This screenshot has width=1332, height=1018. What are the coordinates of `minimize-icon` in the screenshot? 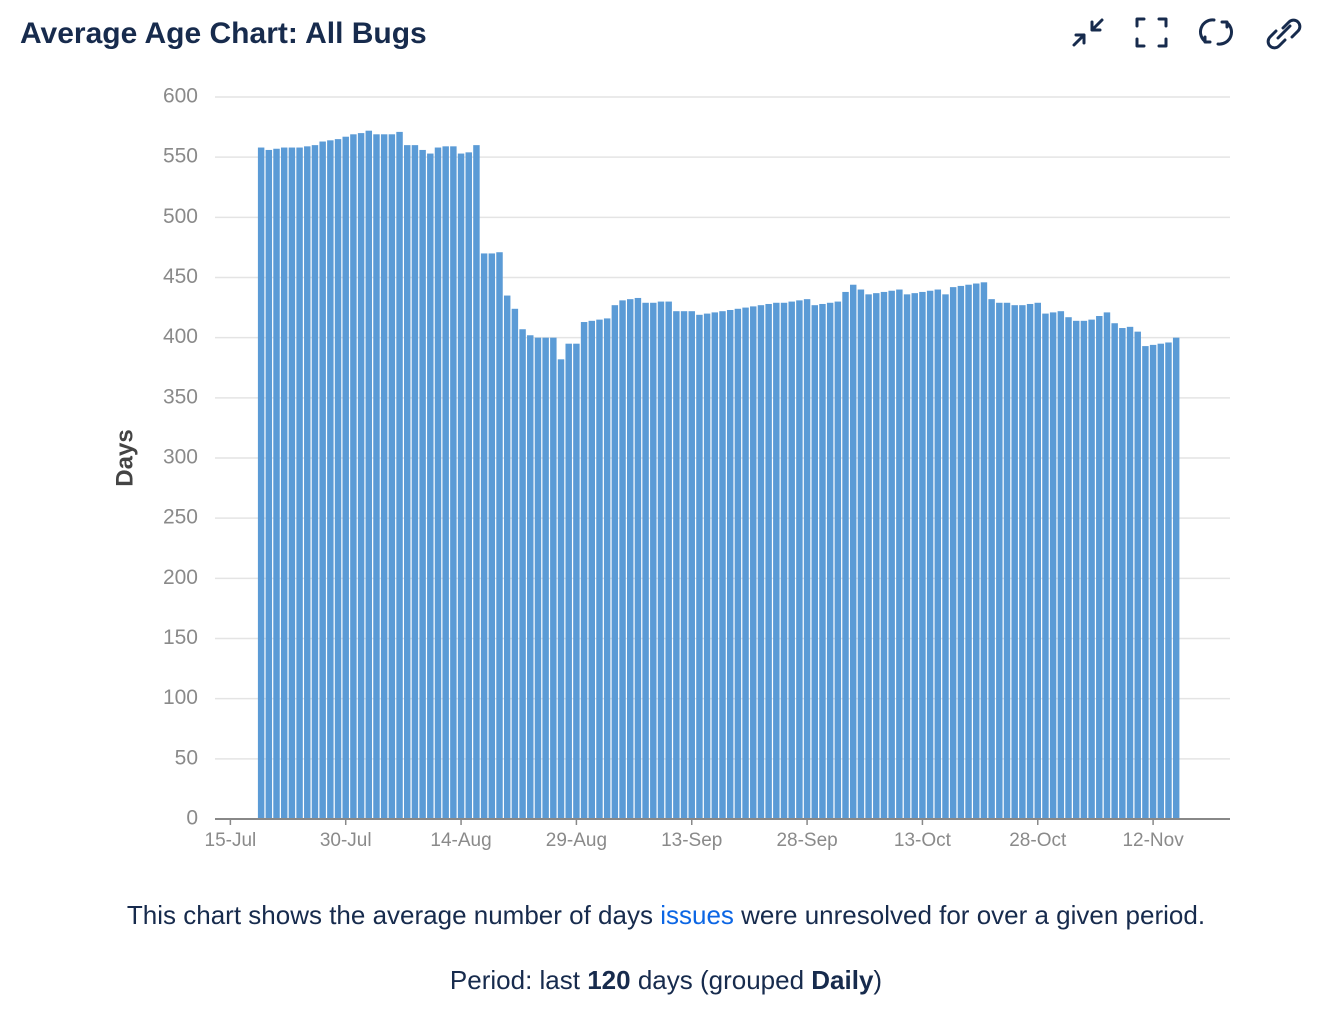 It's located at (1088, 32).